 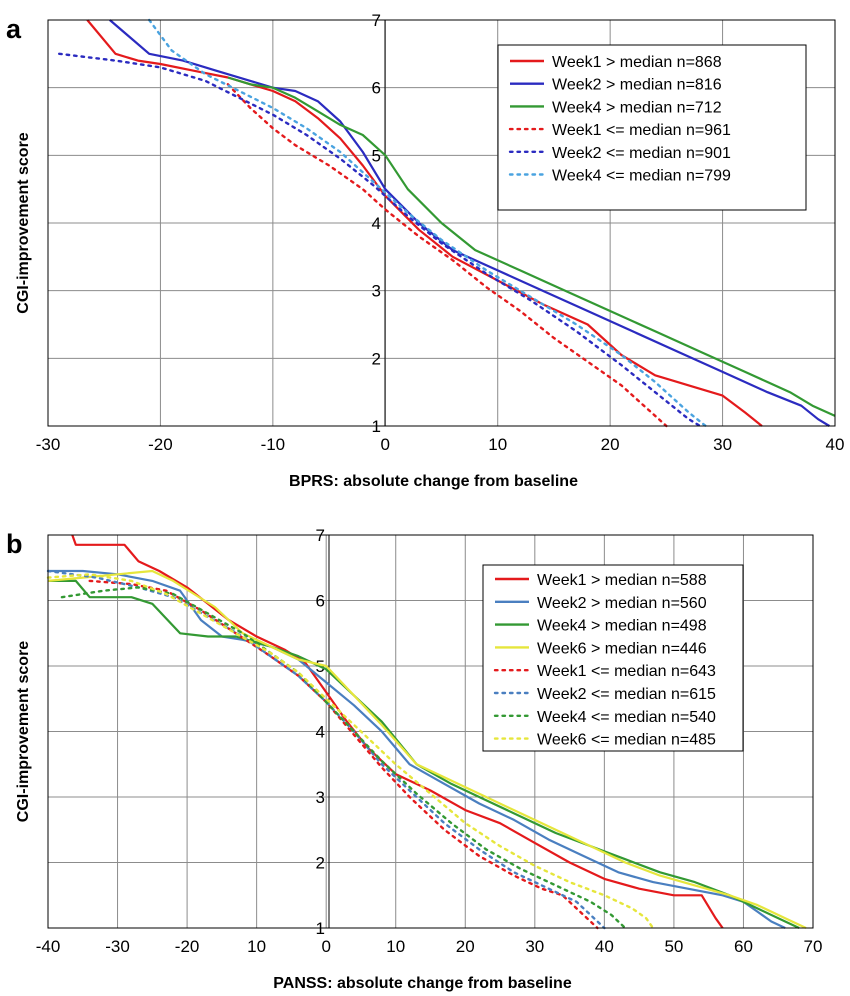 I want to click on legend-label: Week4 > median n=712, so click(x=637, y=107).